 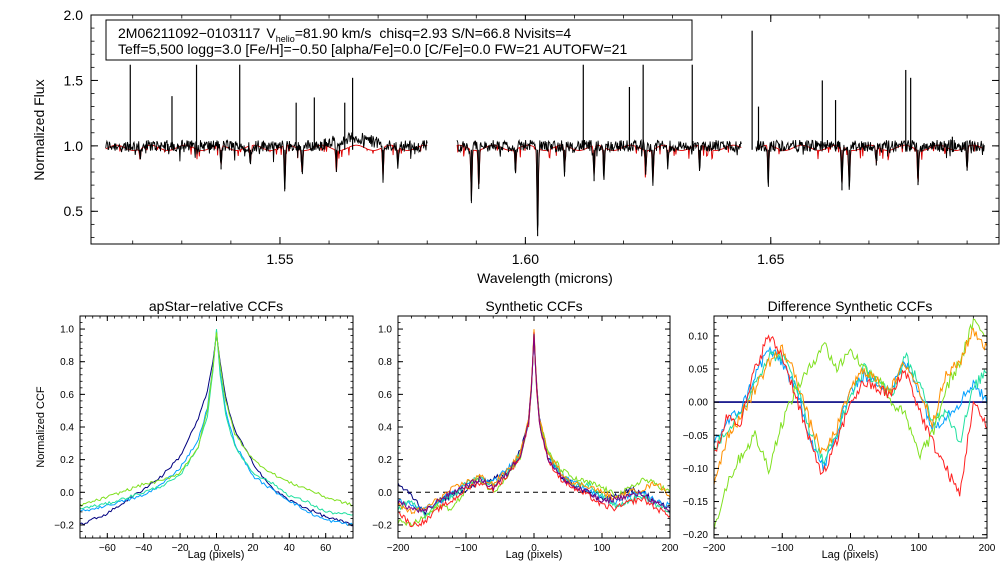 I want to click on x-tick-label: −40, so click(x=143, y=548).